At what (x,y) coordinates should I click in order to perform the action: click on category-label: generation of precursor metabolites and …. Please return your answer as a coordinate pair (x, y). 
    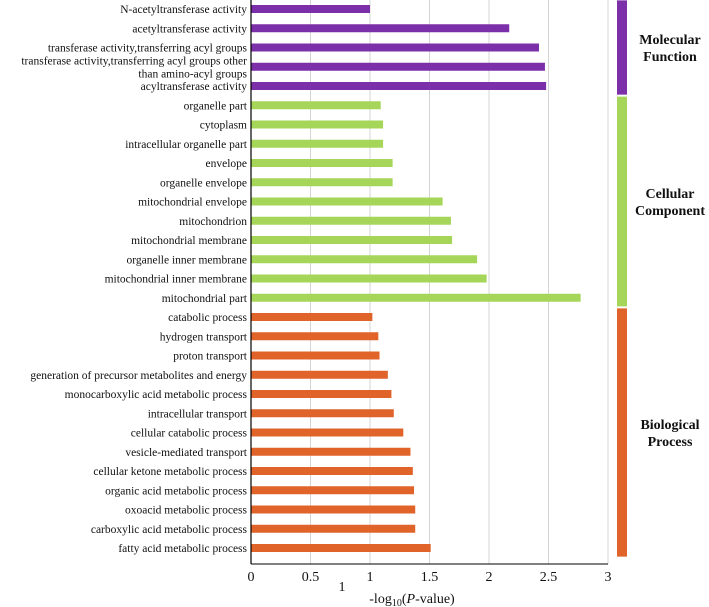
    Looking at the image, I should click on (138, 376).